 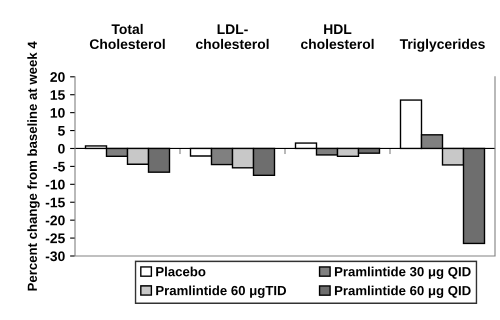 I want to click on y-tick-label: -20, so click(x=55, y=220).